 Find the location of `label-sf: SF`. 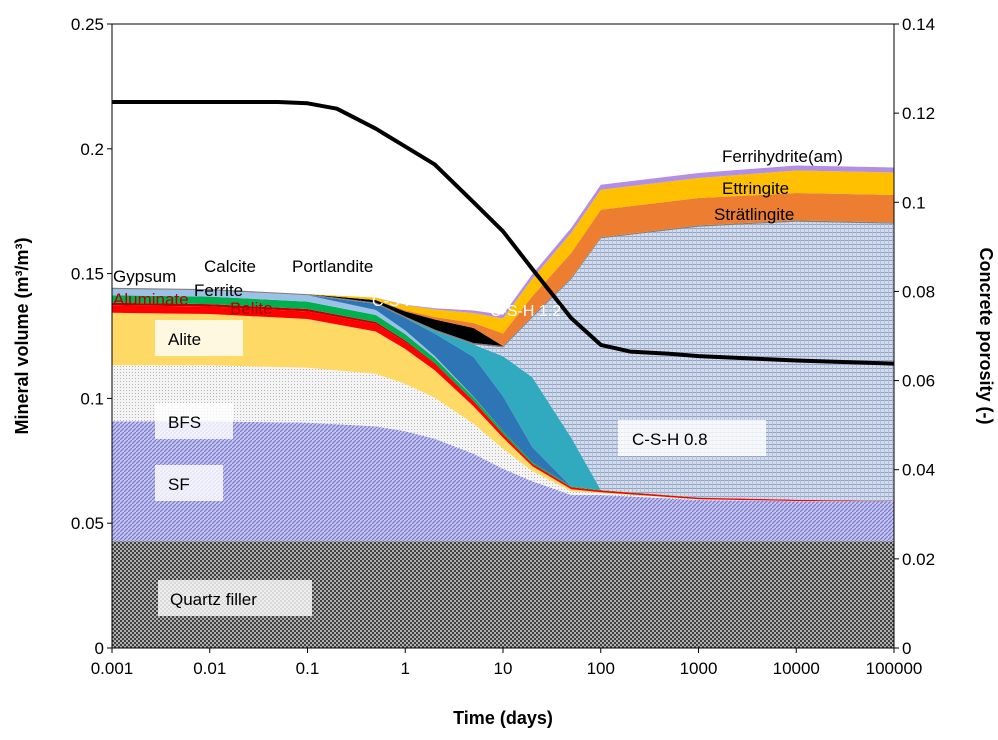

label-sf: SF is located at coordinates (179, 484).